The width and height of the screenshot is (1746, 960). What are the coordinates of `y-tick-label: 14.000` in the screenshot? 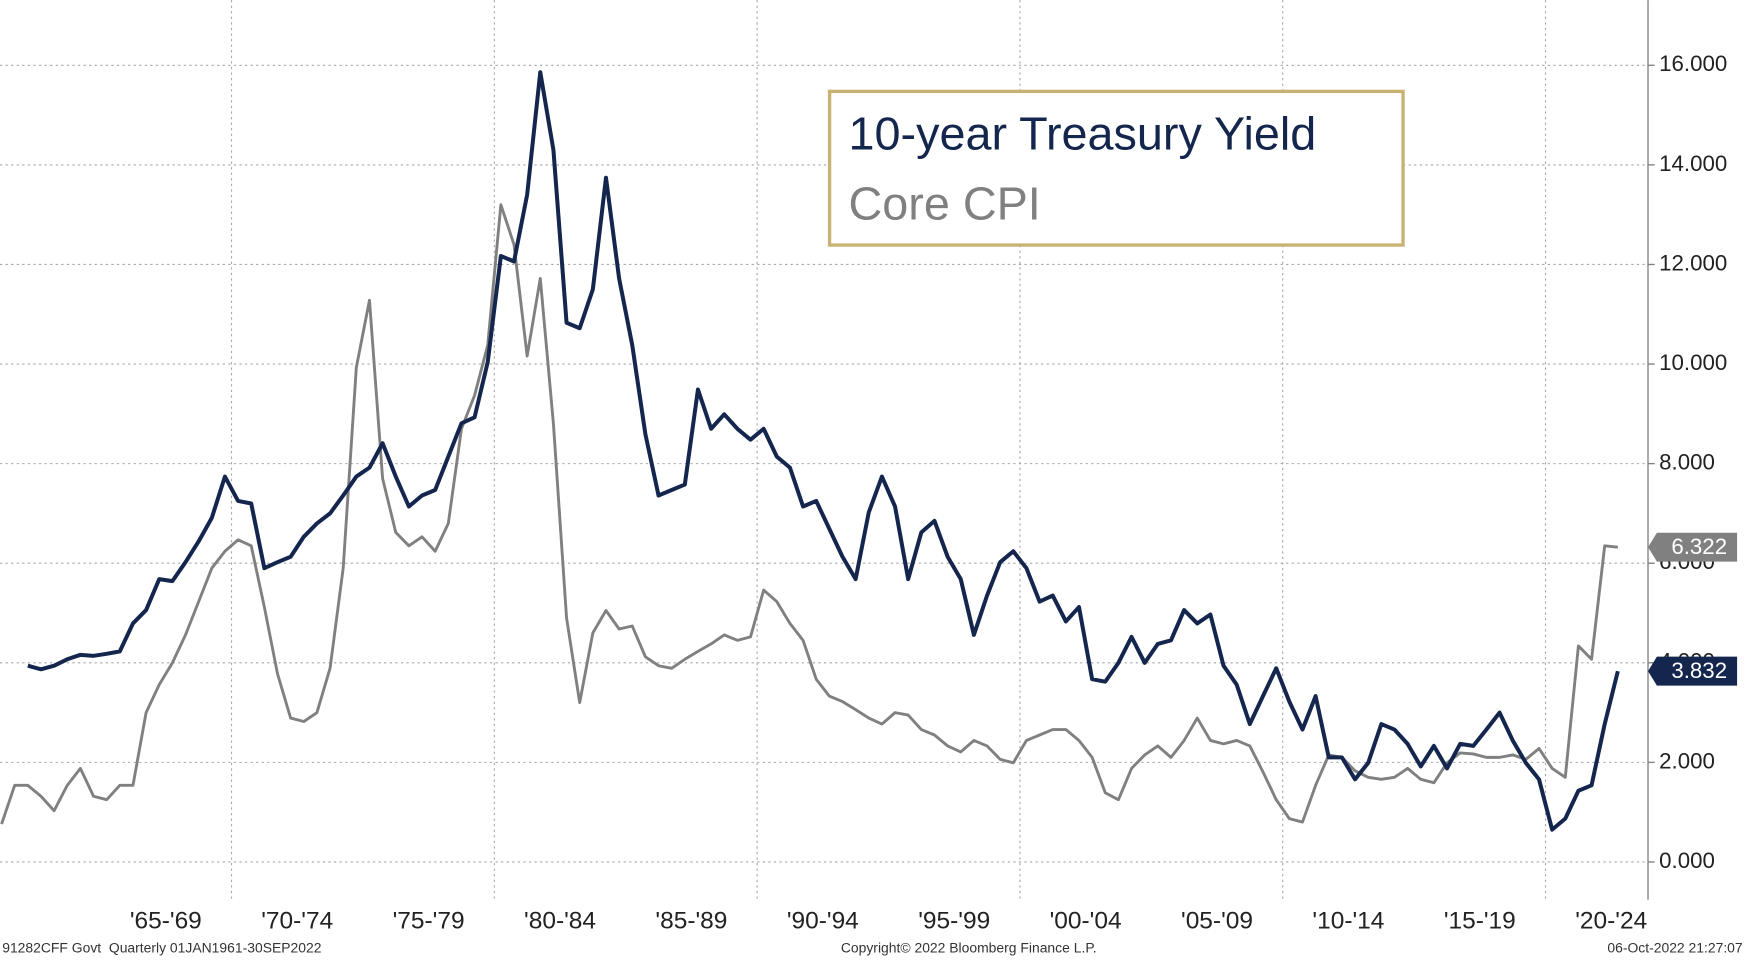 It's located at (1693, 163).